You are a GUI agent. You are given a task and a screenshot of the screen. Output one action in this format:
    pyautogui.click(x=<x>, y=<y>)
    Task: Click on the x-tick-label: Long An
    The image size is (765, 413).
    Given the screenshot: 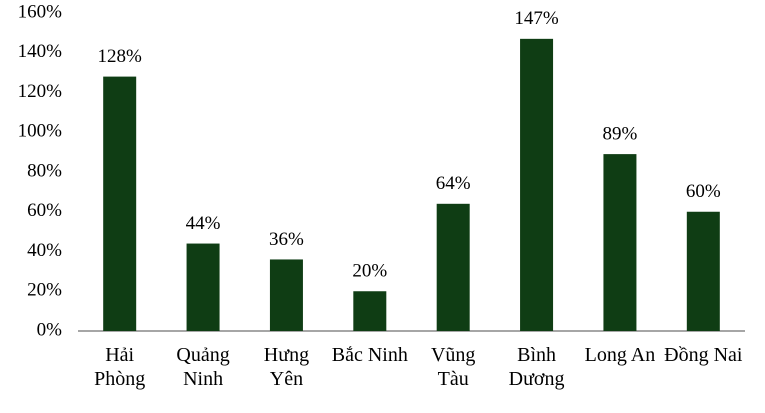 What is the action you would take?
    pyautogui.click(x=620, y=355)
    